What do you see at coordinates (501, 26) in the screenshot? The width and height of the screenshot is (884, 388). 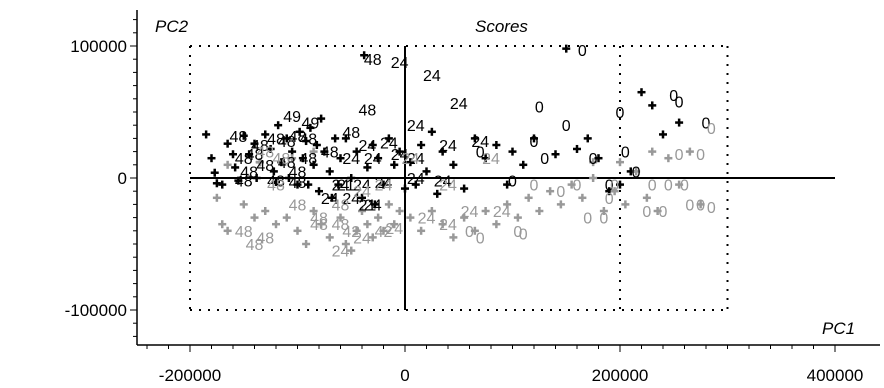 I see `chart-title: Scores` at bounding box center [501, 26].